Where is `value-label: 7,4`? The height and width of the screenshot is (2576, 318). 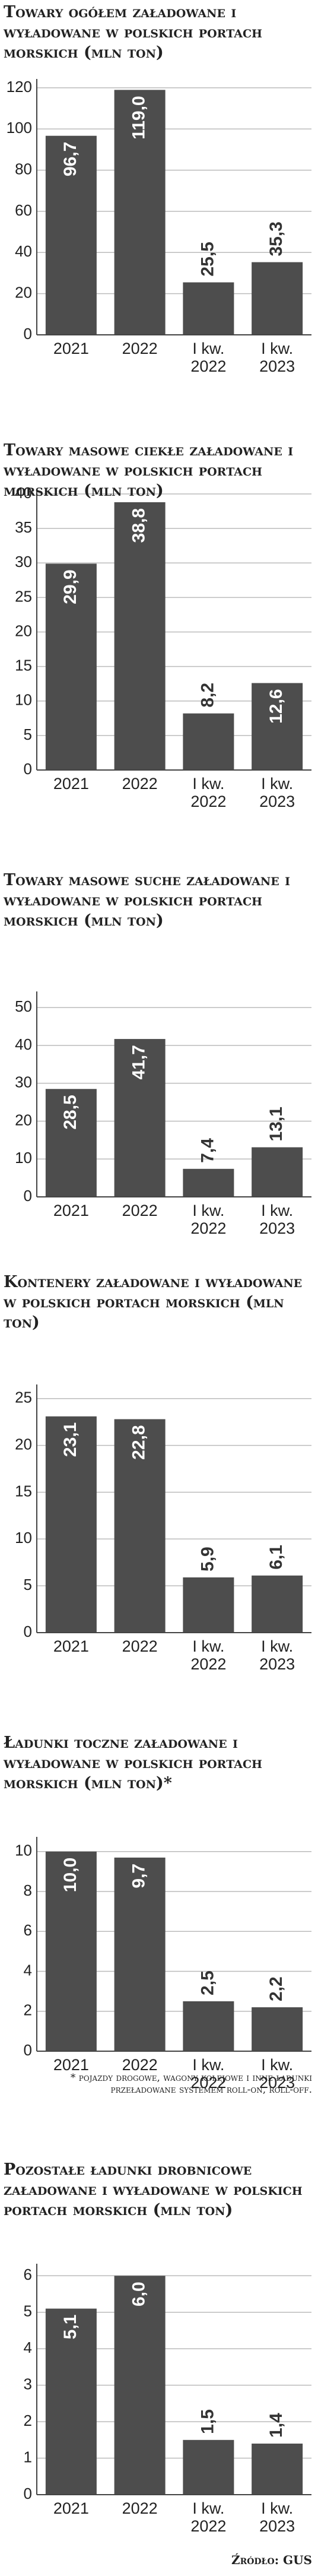
value-label: 7,4 is located at coordinates (207, 1151).